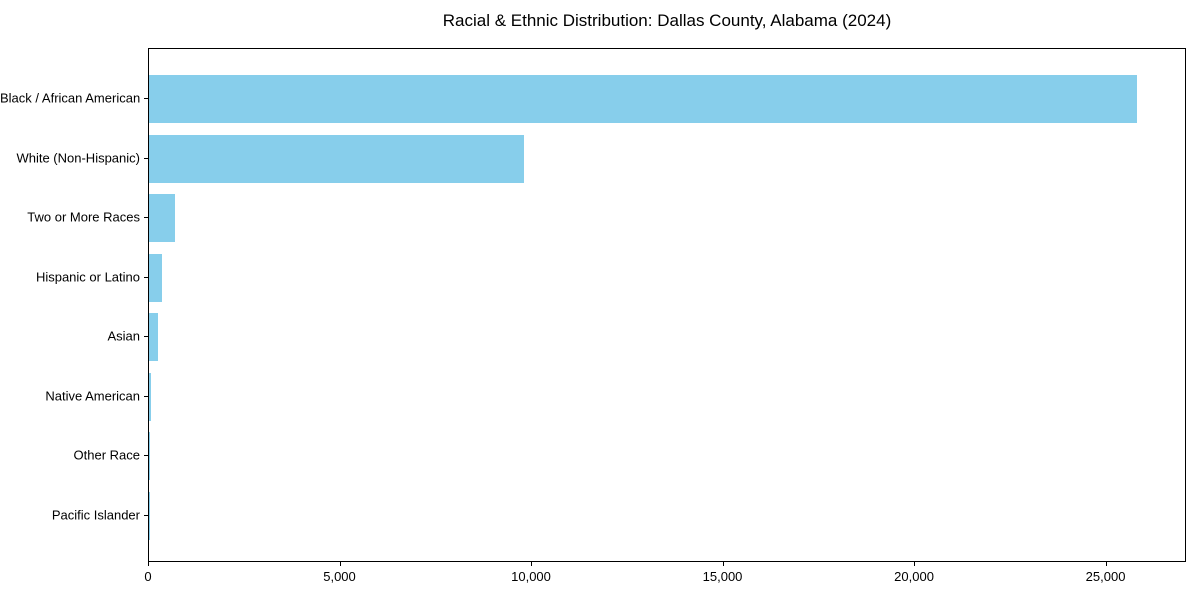 Image resolution: width=1200 pixels, height=600 pixels. What do you see at coordinates (148, 576) in the screenshot?
I see `x-tick-label: 0` at bounding box center [148, 576].